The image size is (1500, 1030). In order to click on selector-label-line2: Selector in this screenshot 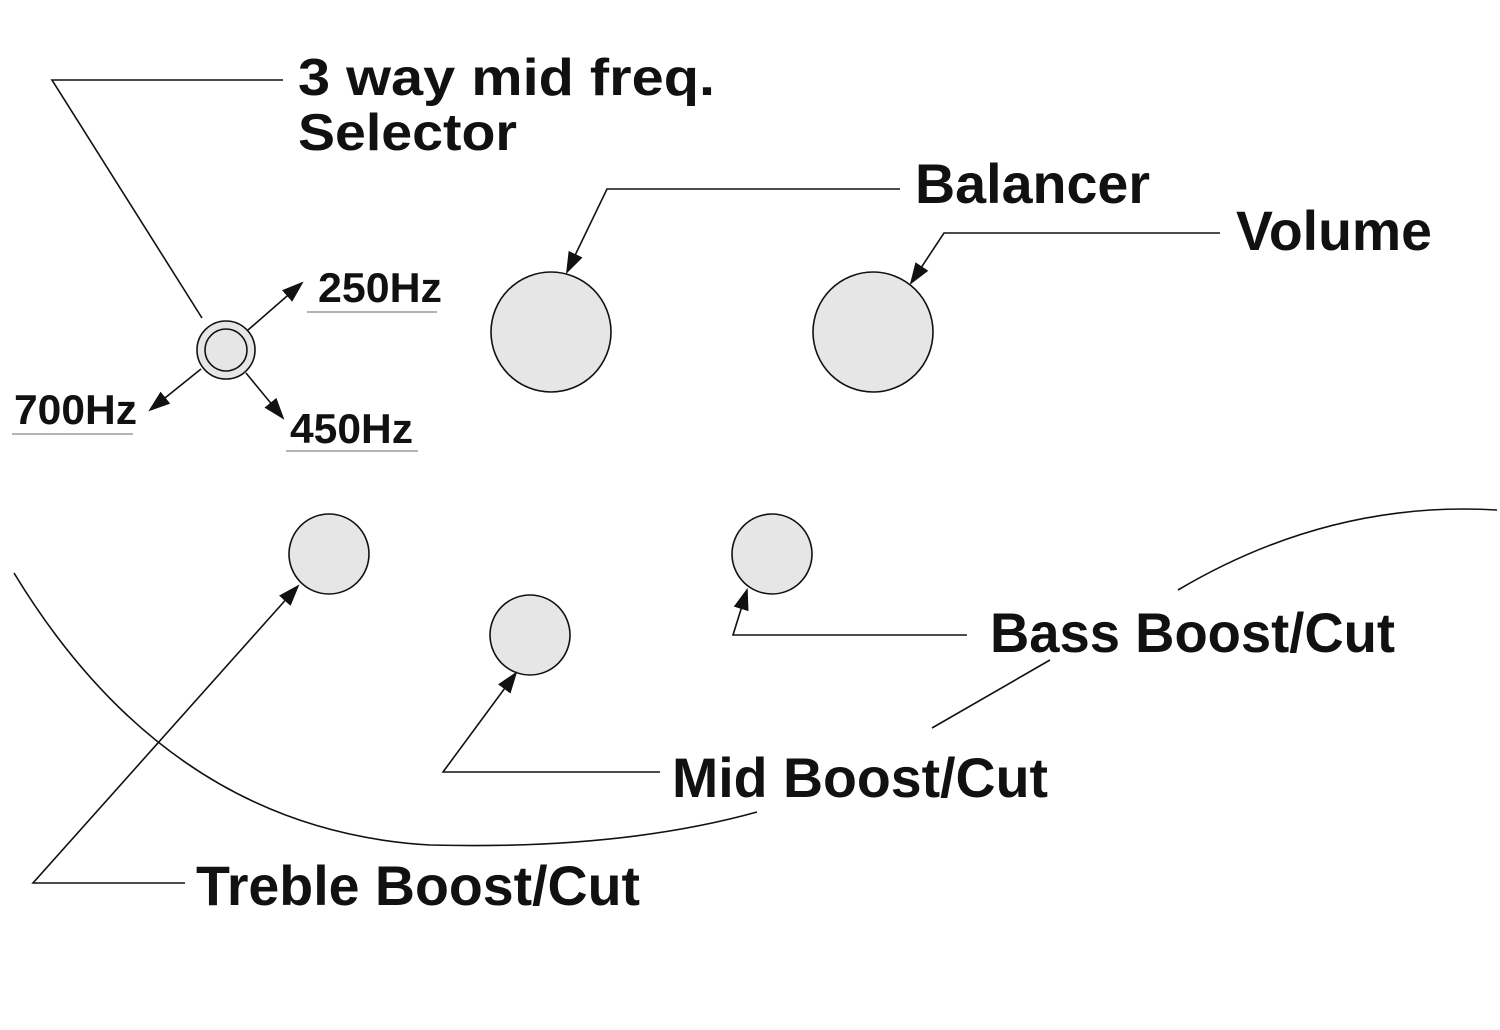, I will do `click(407, 133)`.